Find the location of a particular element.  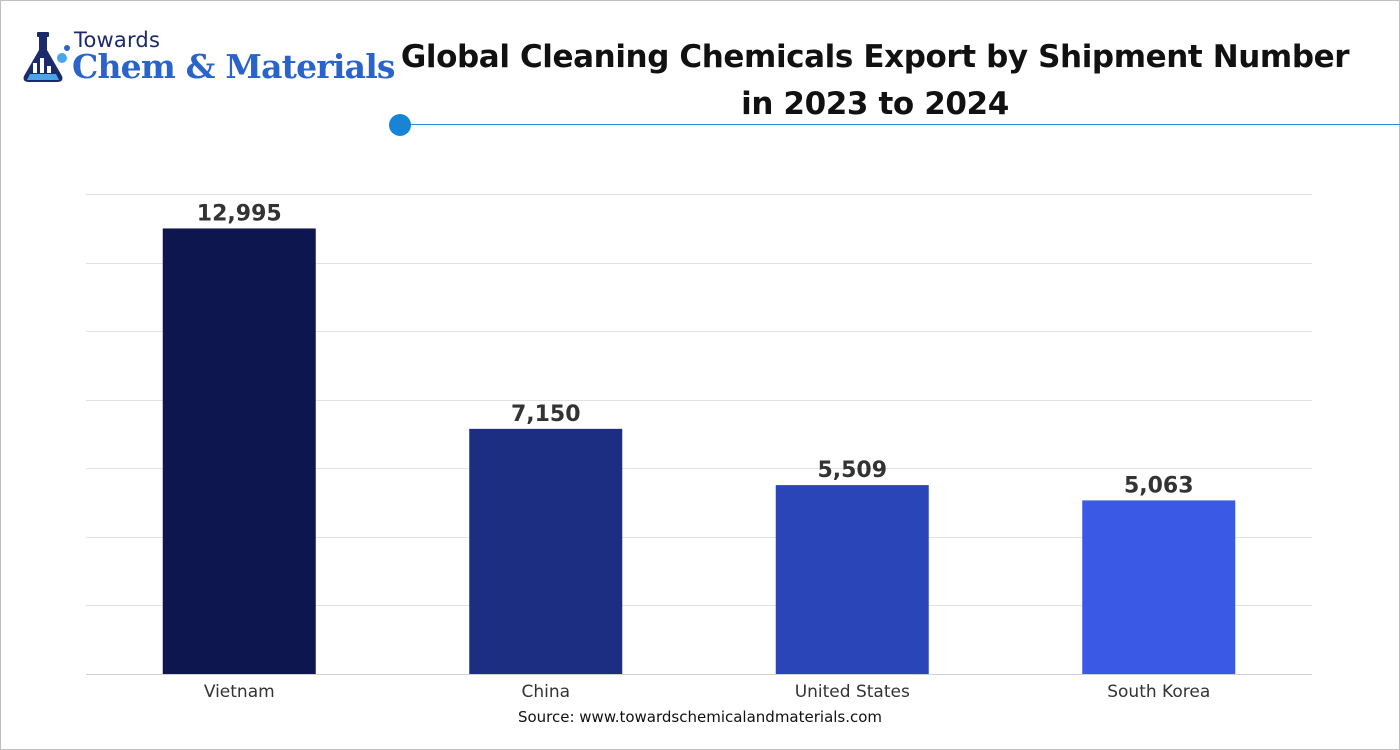

x-tick-label: China is located at coordinates (545, 692).